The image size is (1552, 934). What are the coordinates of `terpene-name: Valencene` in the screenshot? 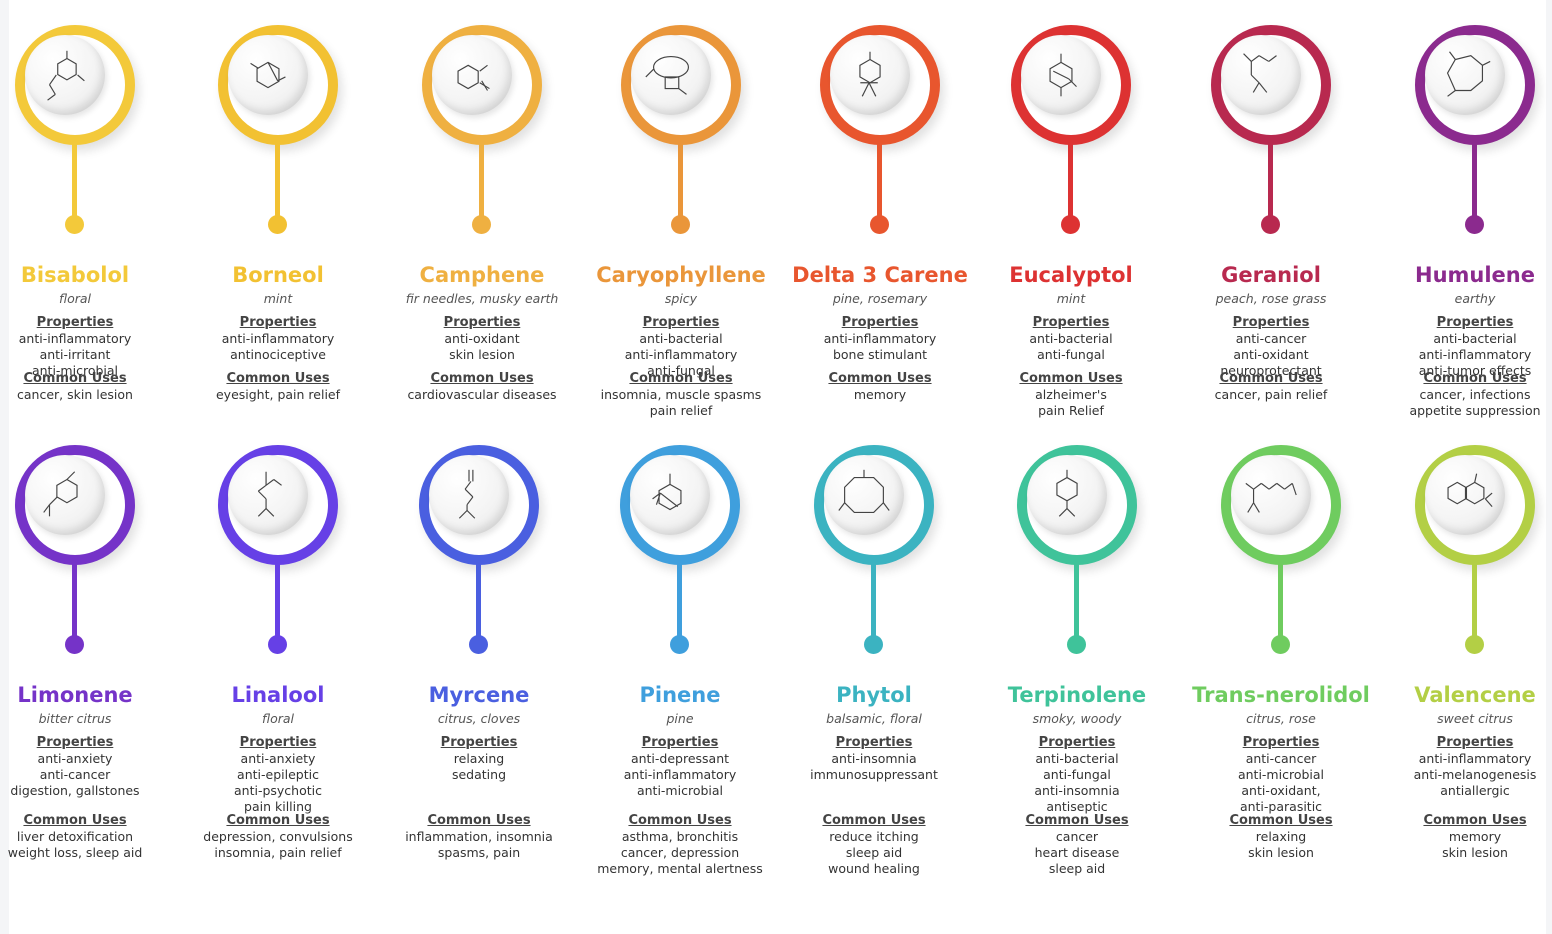 It's located at (1475, 695).